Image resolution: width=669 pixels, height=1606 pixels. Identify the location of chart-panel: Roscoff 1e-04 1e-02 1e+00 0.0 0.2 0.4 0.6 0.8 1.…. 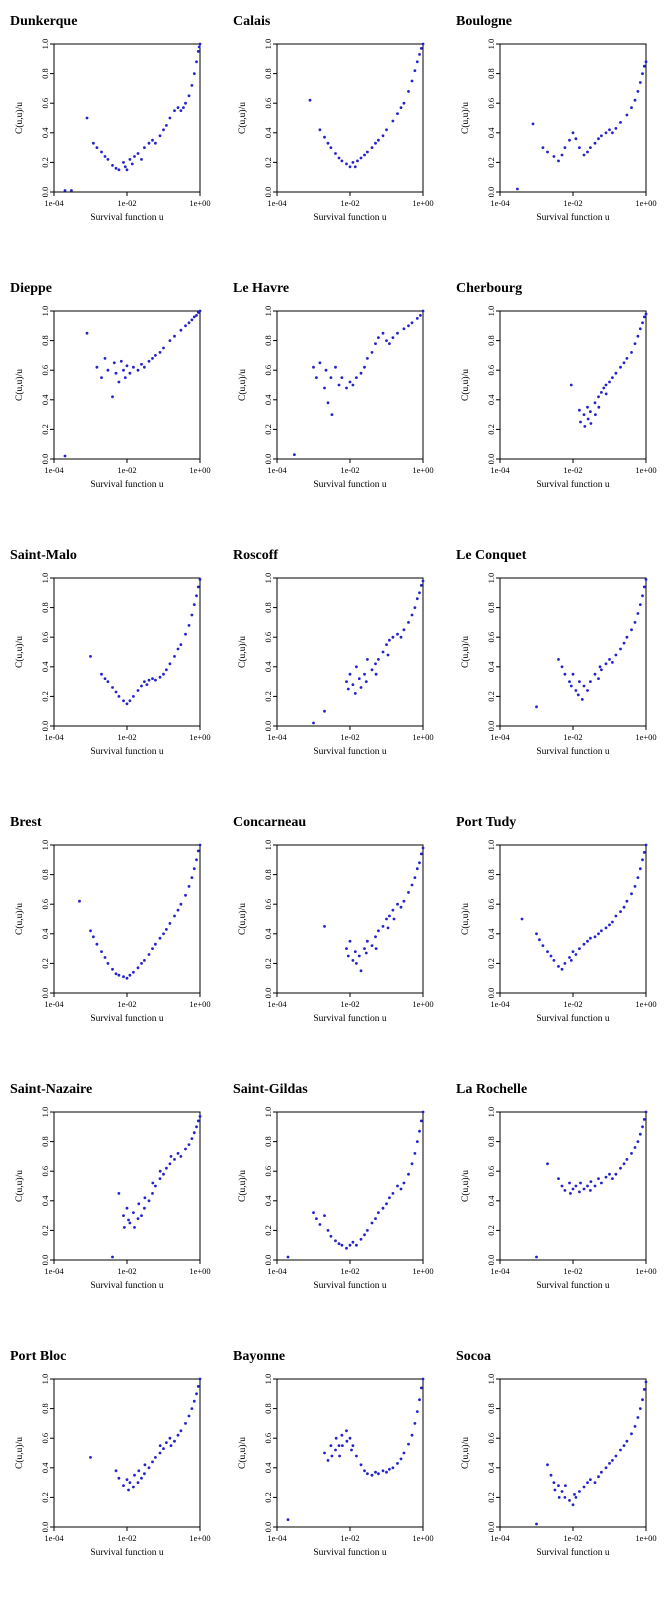
(334, 669).